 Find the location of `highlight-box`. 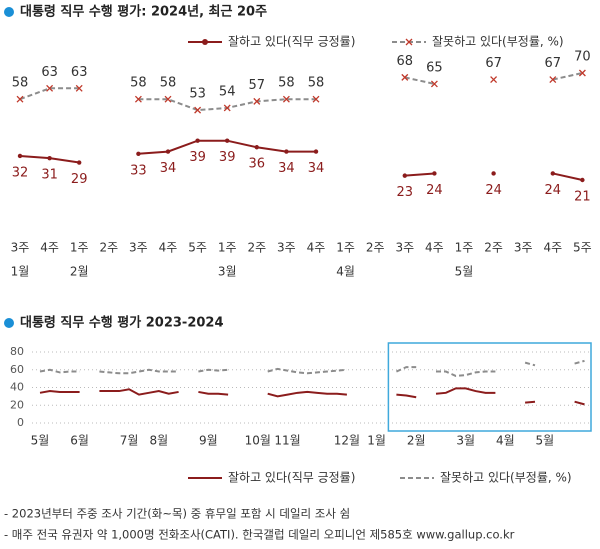

highlight-box is located at coordinates (489, 387).